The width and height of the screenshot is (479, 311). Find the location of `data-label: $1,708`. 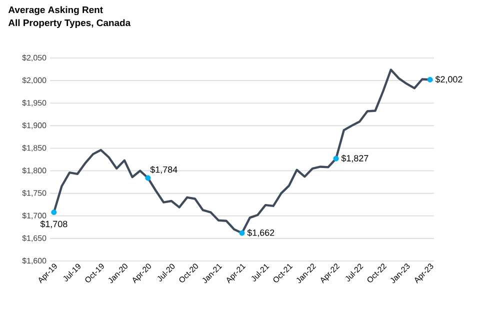

data-label: $1,708 is located at coordinates (54, 224).